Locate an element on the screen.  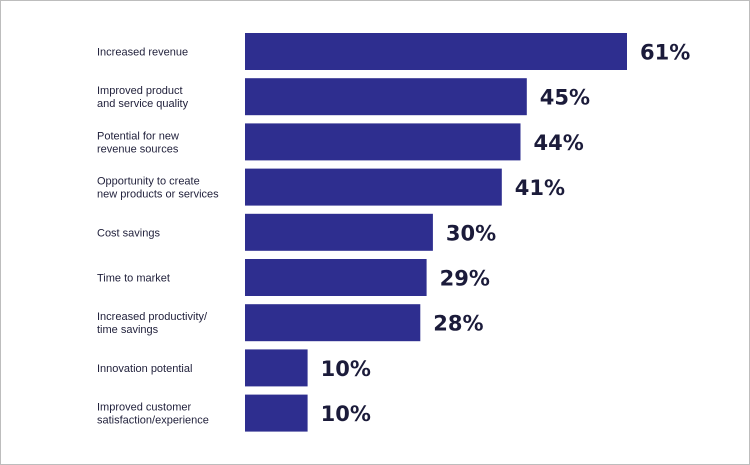
category-label-line: Cost savings is located at coordinates (128, 233).